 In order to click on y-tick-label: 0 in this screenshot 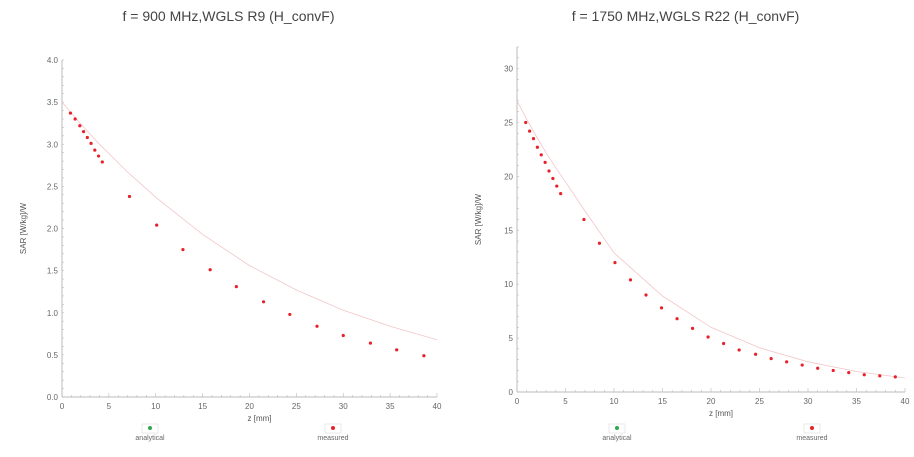, I will do `click(511, 392)`.